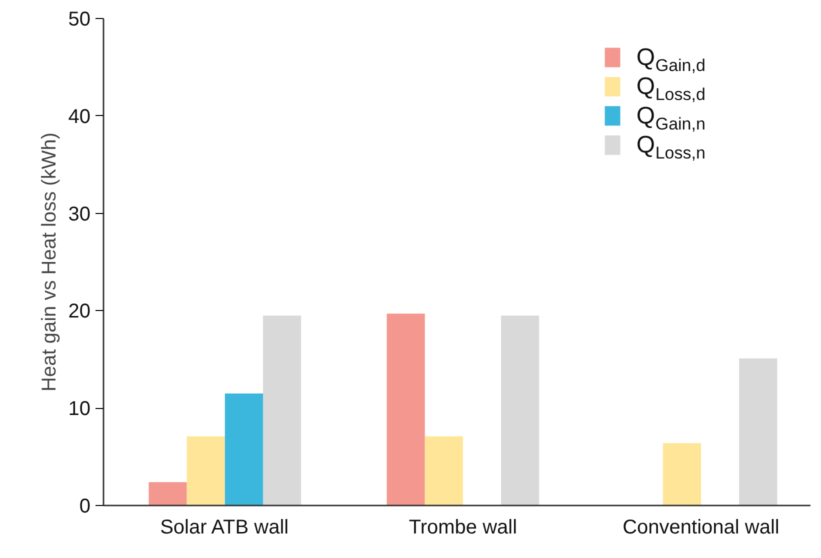 The width and height of the screenshot is (821, 558). What do you see at coordinates (79, 311) in the screenshot?
I see `y-tick-label: 20` at bounding box center [79, 311].